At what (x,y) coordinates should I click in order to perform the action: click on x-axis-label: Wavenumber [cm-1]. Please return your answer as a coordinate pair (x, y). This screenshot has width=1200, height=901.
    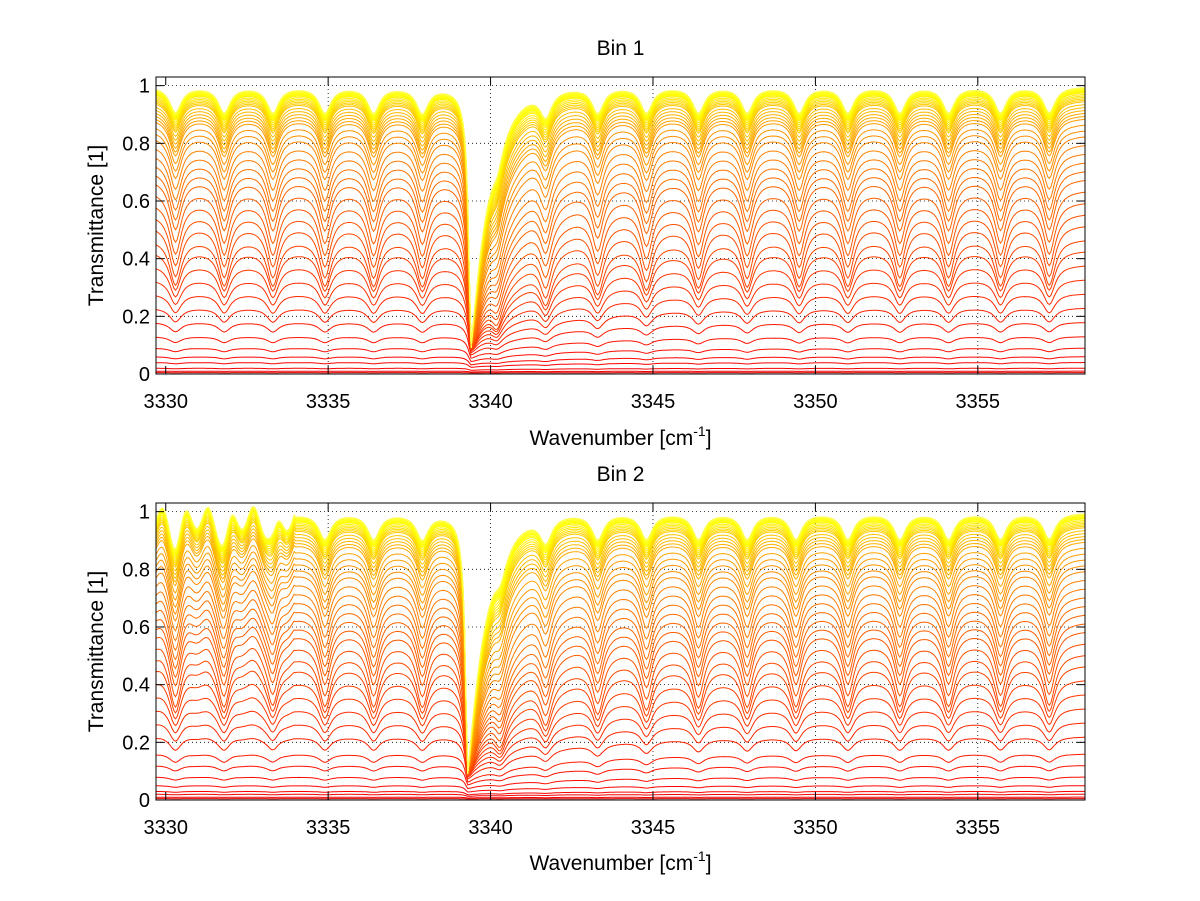
    Looking at the image, I should click on (620, 436).